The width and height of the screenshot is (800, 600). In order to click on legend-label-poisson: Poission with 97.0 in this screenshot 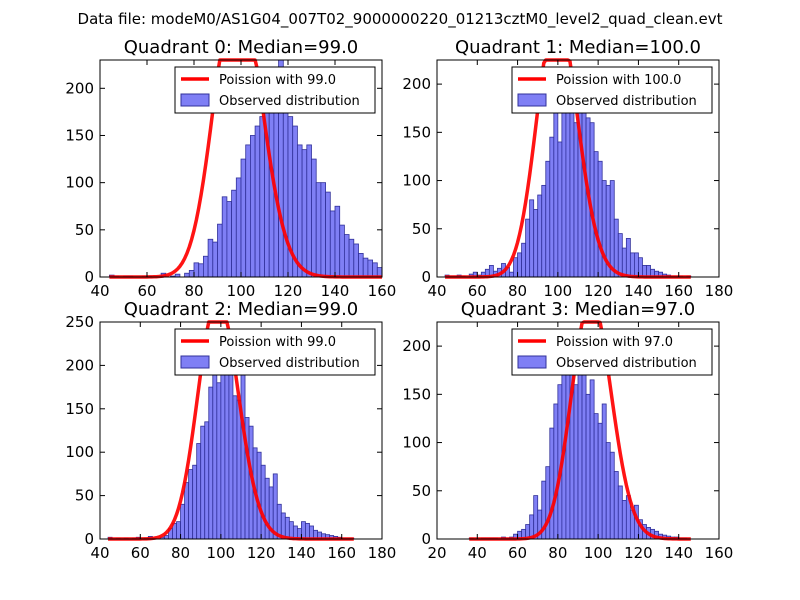, I will do `click(614, 342)`.